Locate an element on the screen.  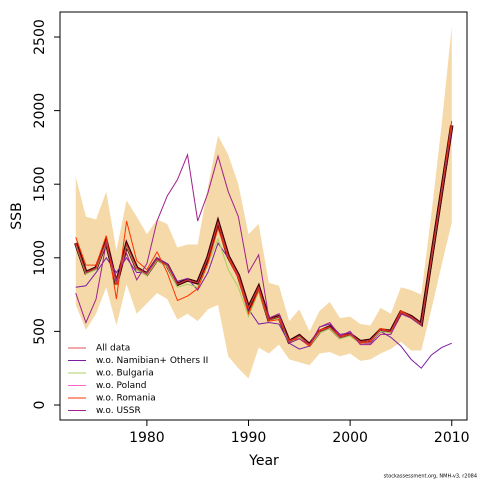
legend-label: w.o. Namibian+ Others II is located at coordinates (152, 361).